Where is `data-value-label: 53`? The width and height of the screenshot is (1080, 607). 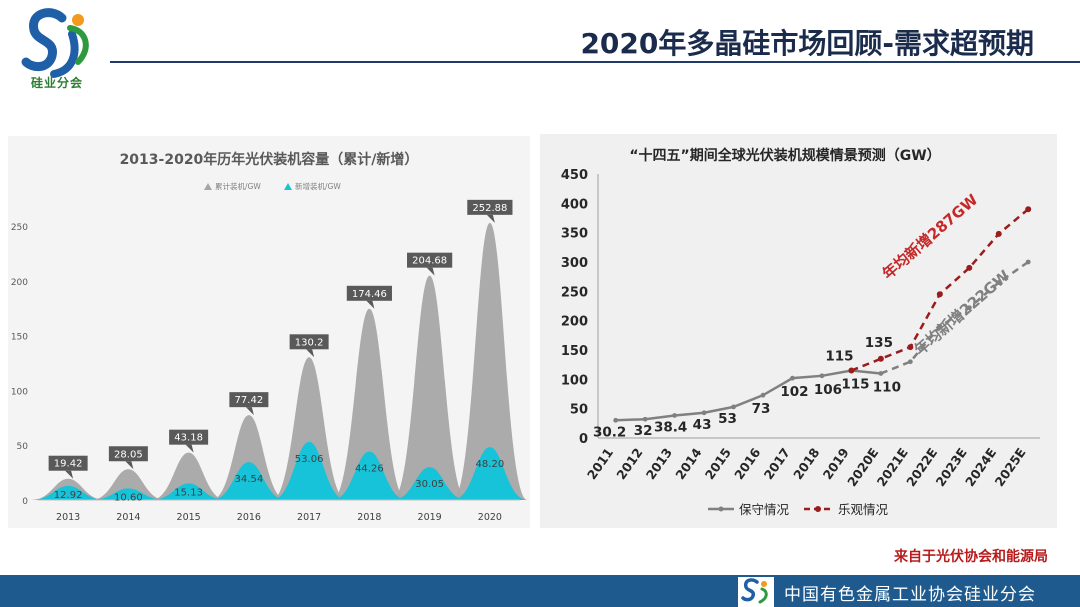
data-value-label: 53 is located at coordinates (727, 419).